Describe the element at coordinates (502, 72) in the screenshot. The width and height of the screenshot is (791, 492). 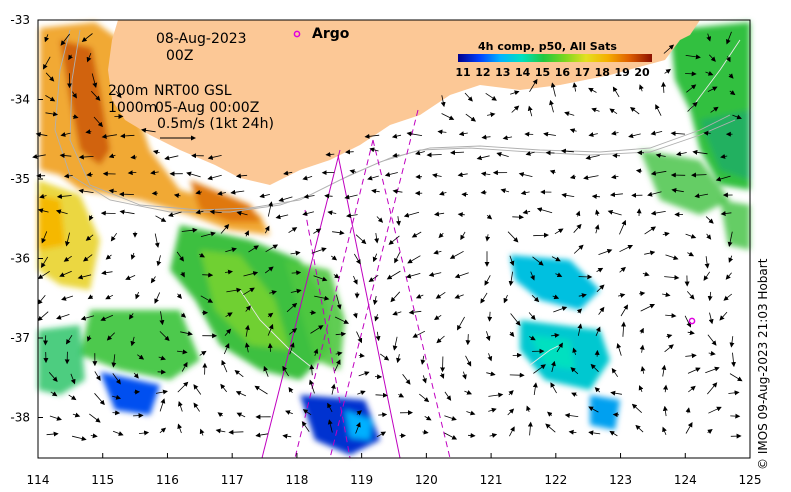
I see `colorbar-tick-label: 13` at that location.